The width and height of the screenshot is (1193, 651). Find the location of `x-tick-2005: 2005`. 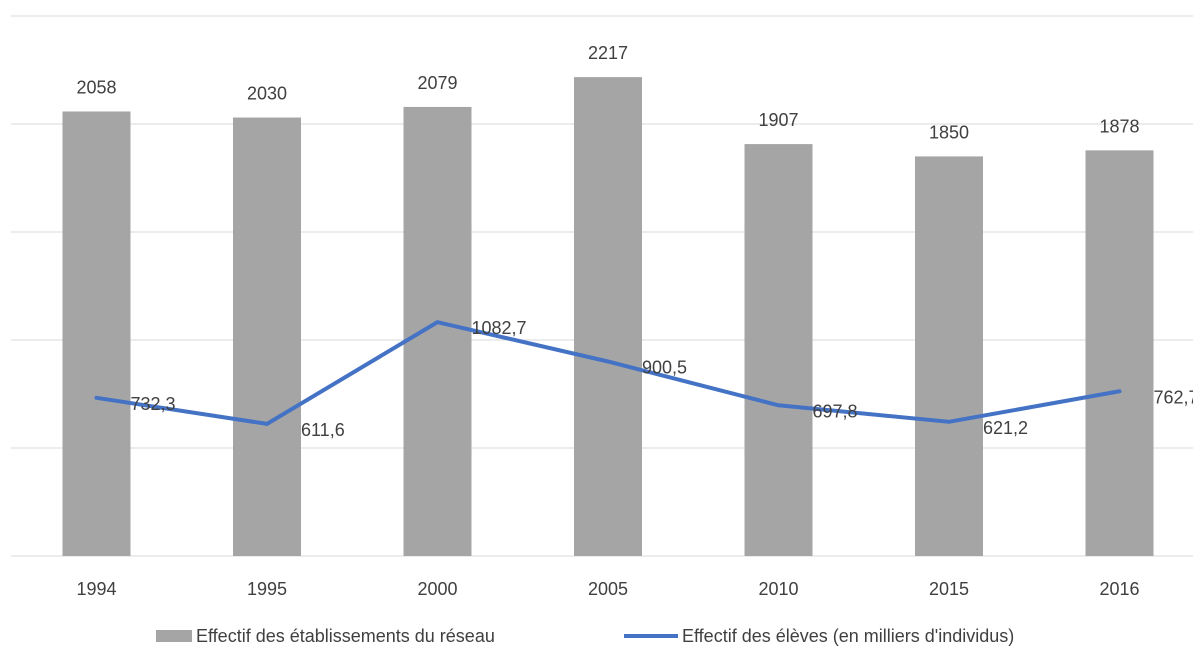

x-tick-2005: 2005 is located at coordinates (608, 589).